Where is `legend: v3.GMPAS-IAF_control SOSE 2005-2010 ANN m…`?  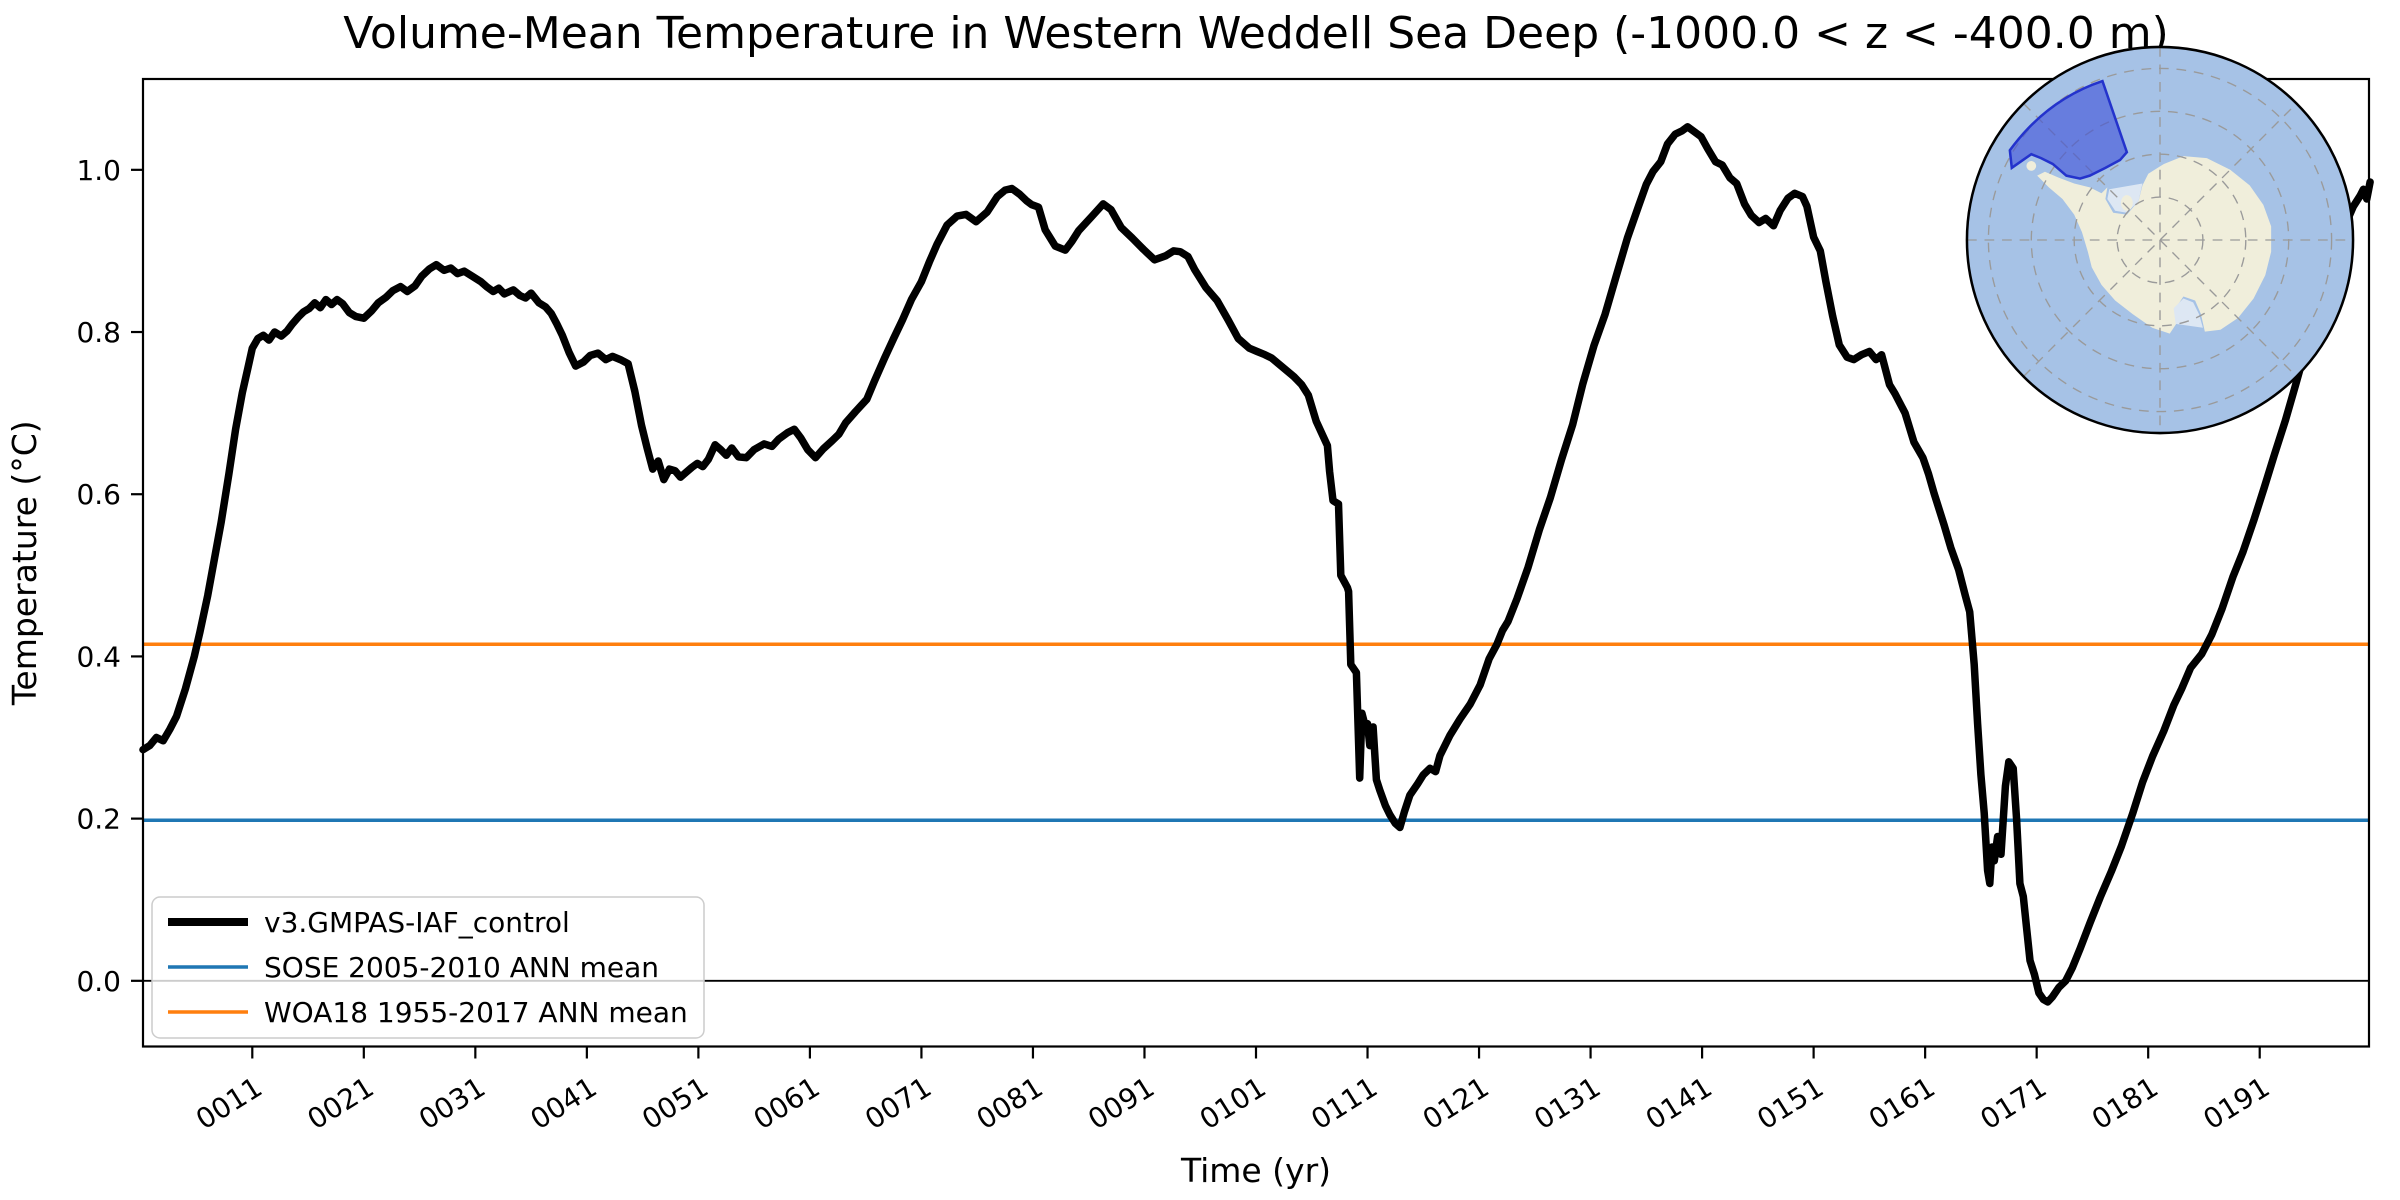
legend: v3.GMPAS-IAF_control SOSE 2005-2010 ANN m… is located at coordinates (428, 967).